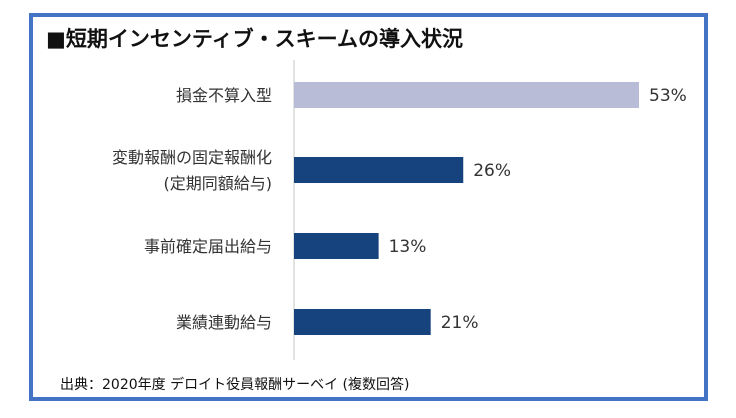  Describe the element at coordinates (208, 246) in the screenshot. I see `category-label-3: 事前確定届出給与` at that location.